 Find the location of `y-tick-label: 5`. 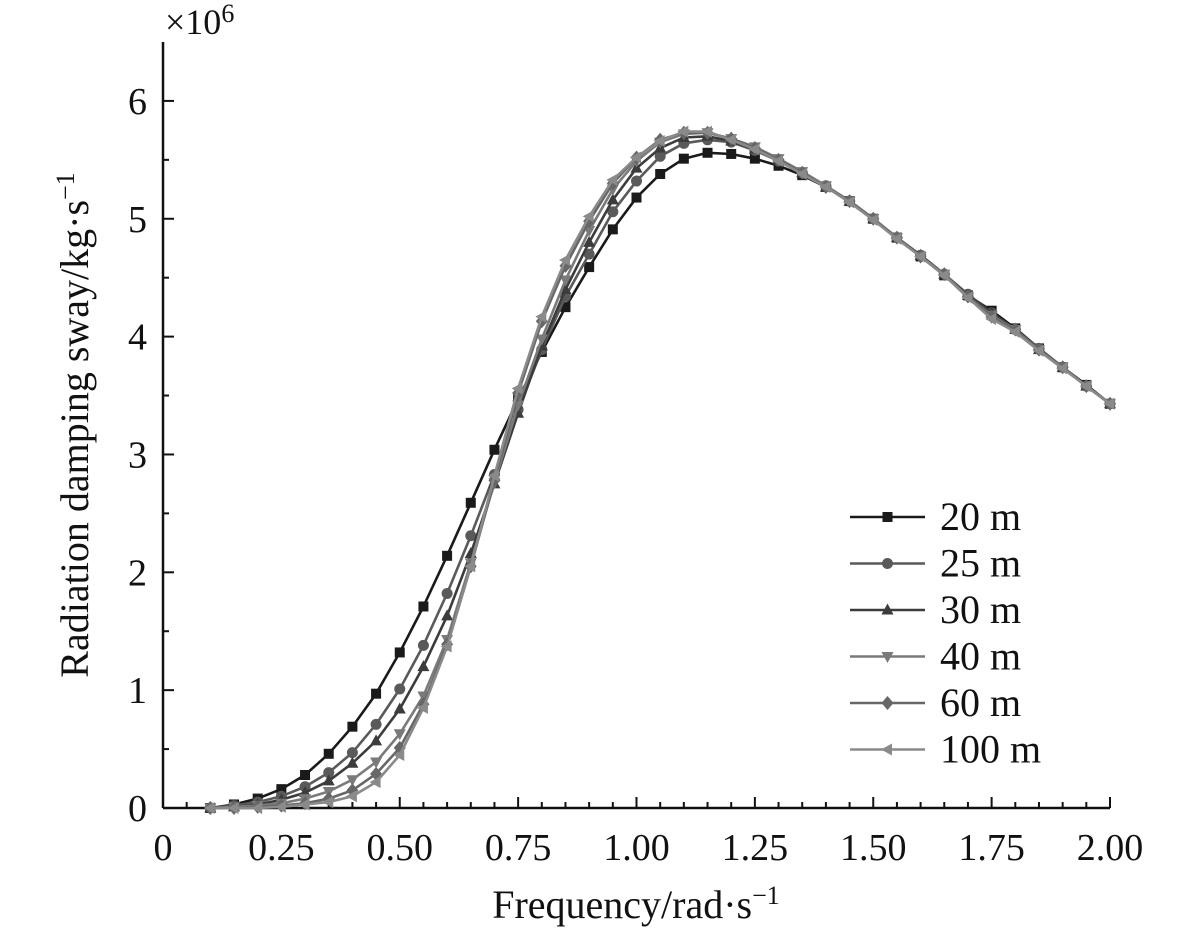

y-tick-label: 5 is located at coordinates (137, 220).